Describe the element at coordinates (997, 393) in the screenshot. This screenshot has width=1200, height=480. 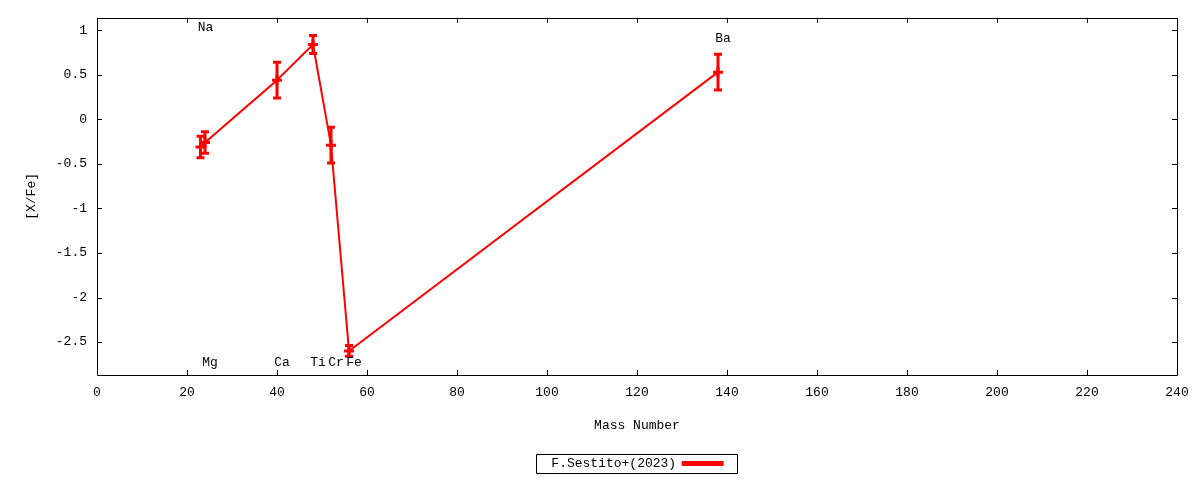
I see `x-tick-label: 200` at that location.